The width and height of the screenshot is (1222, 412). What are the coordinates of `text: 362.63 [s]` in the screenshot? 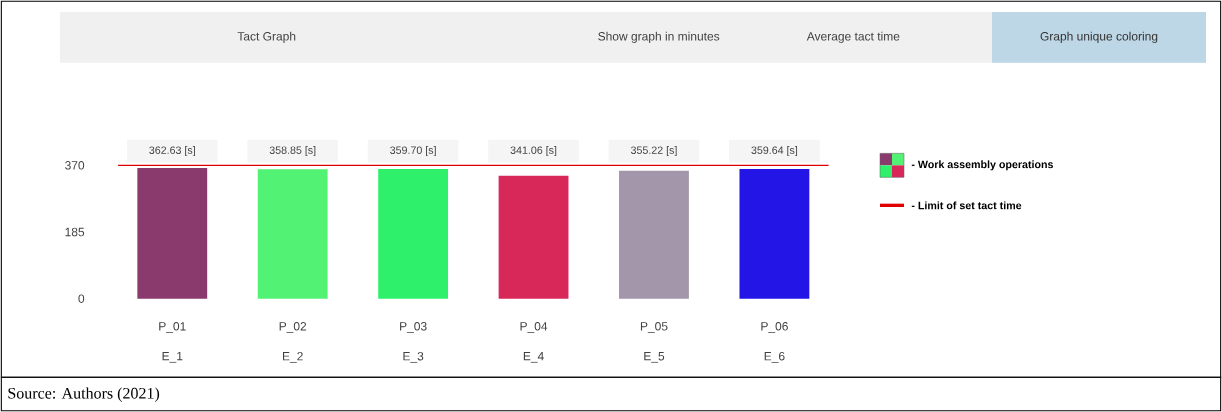 It's located at (172, 151).